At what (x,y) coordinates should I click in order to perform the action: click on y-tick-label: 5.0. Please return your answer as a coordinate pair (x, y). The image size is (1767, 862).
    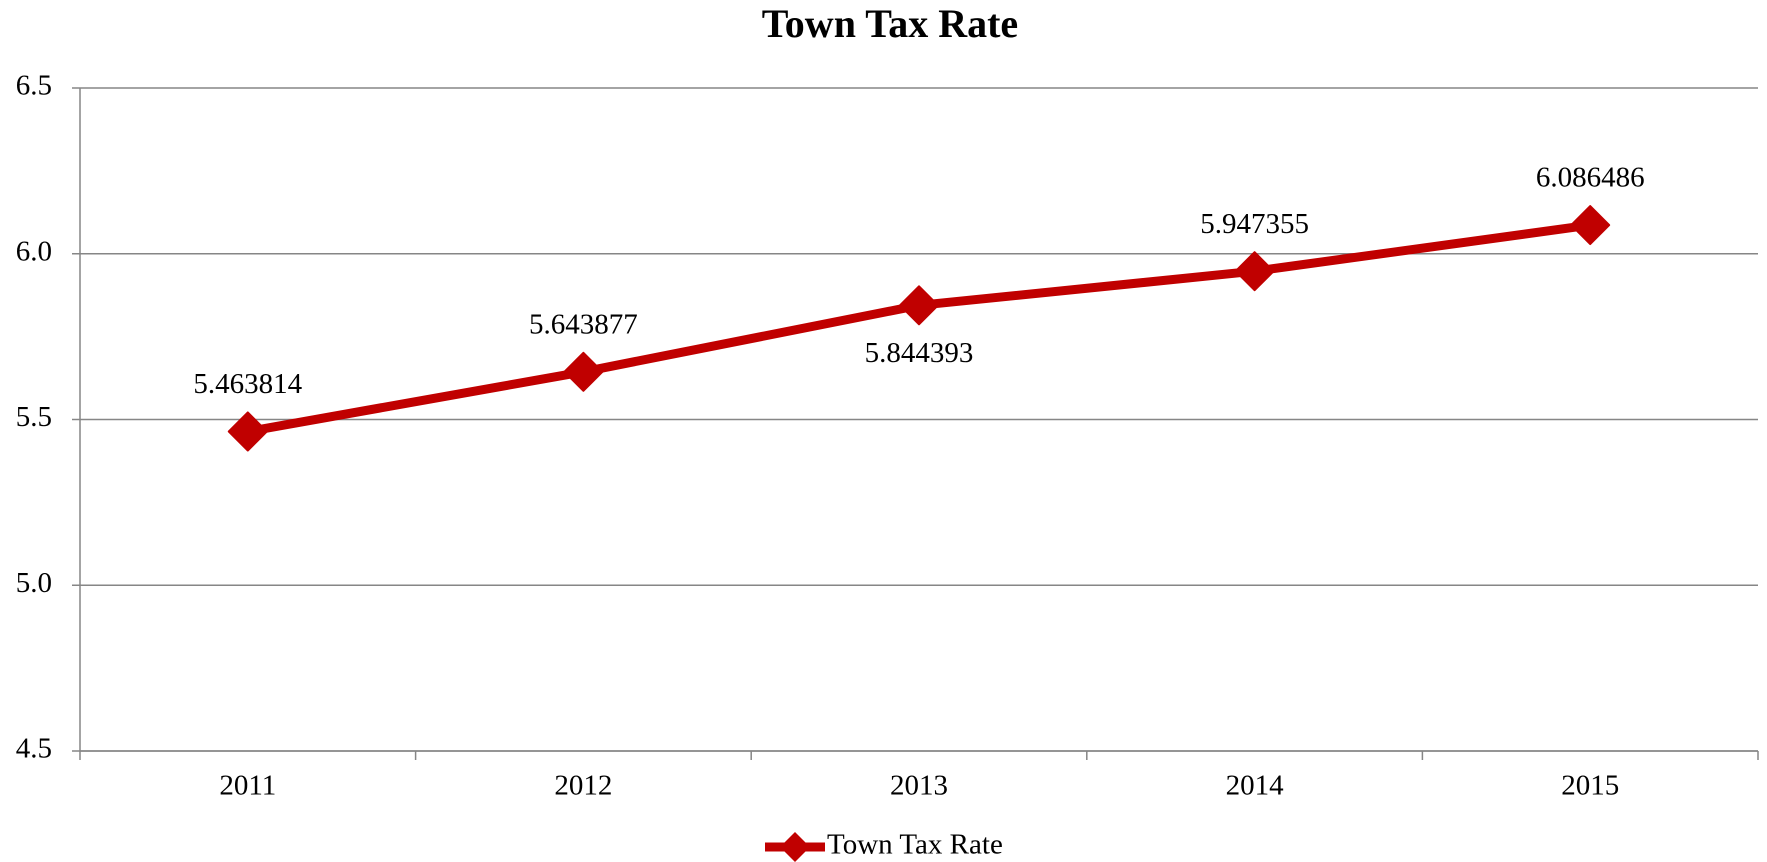
    Looking at the image, I should click on (34, 583).